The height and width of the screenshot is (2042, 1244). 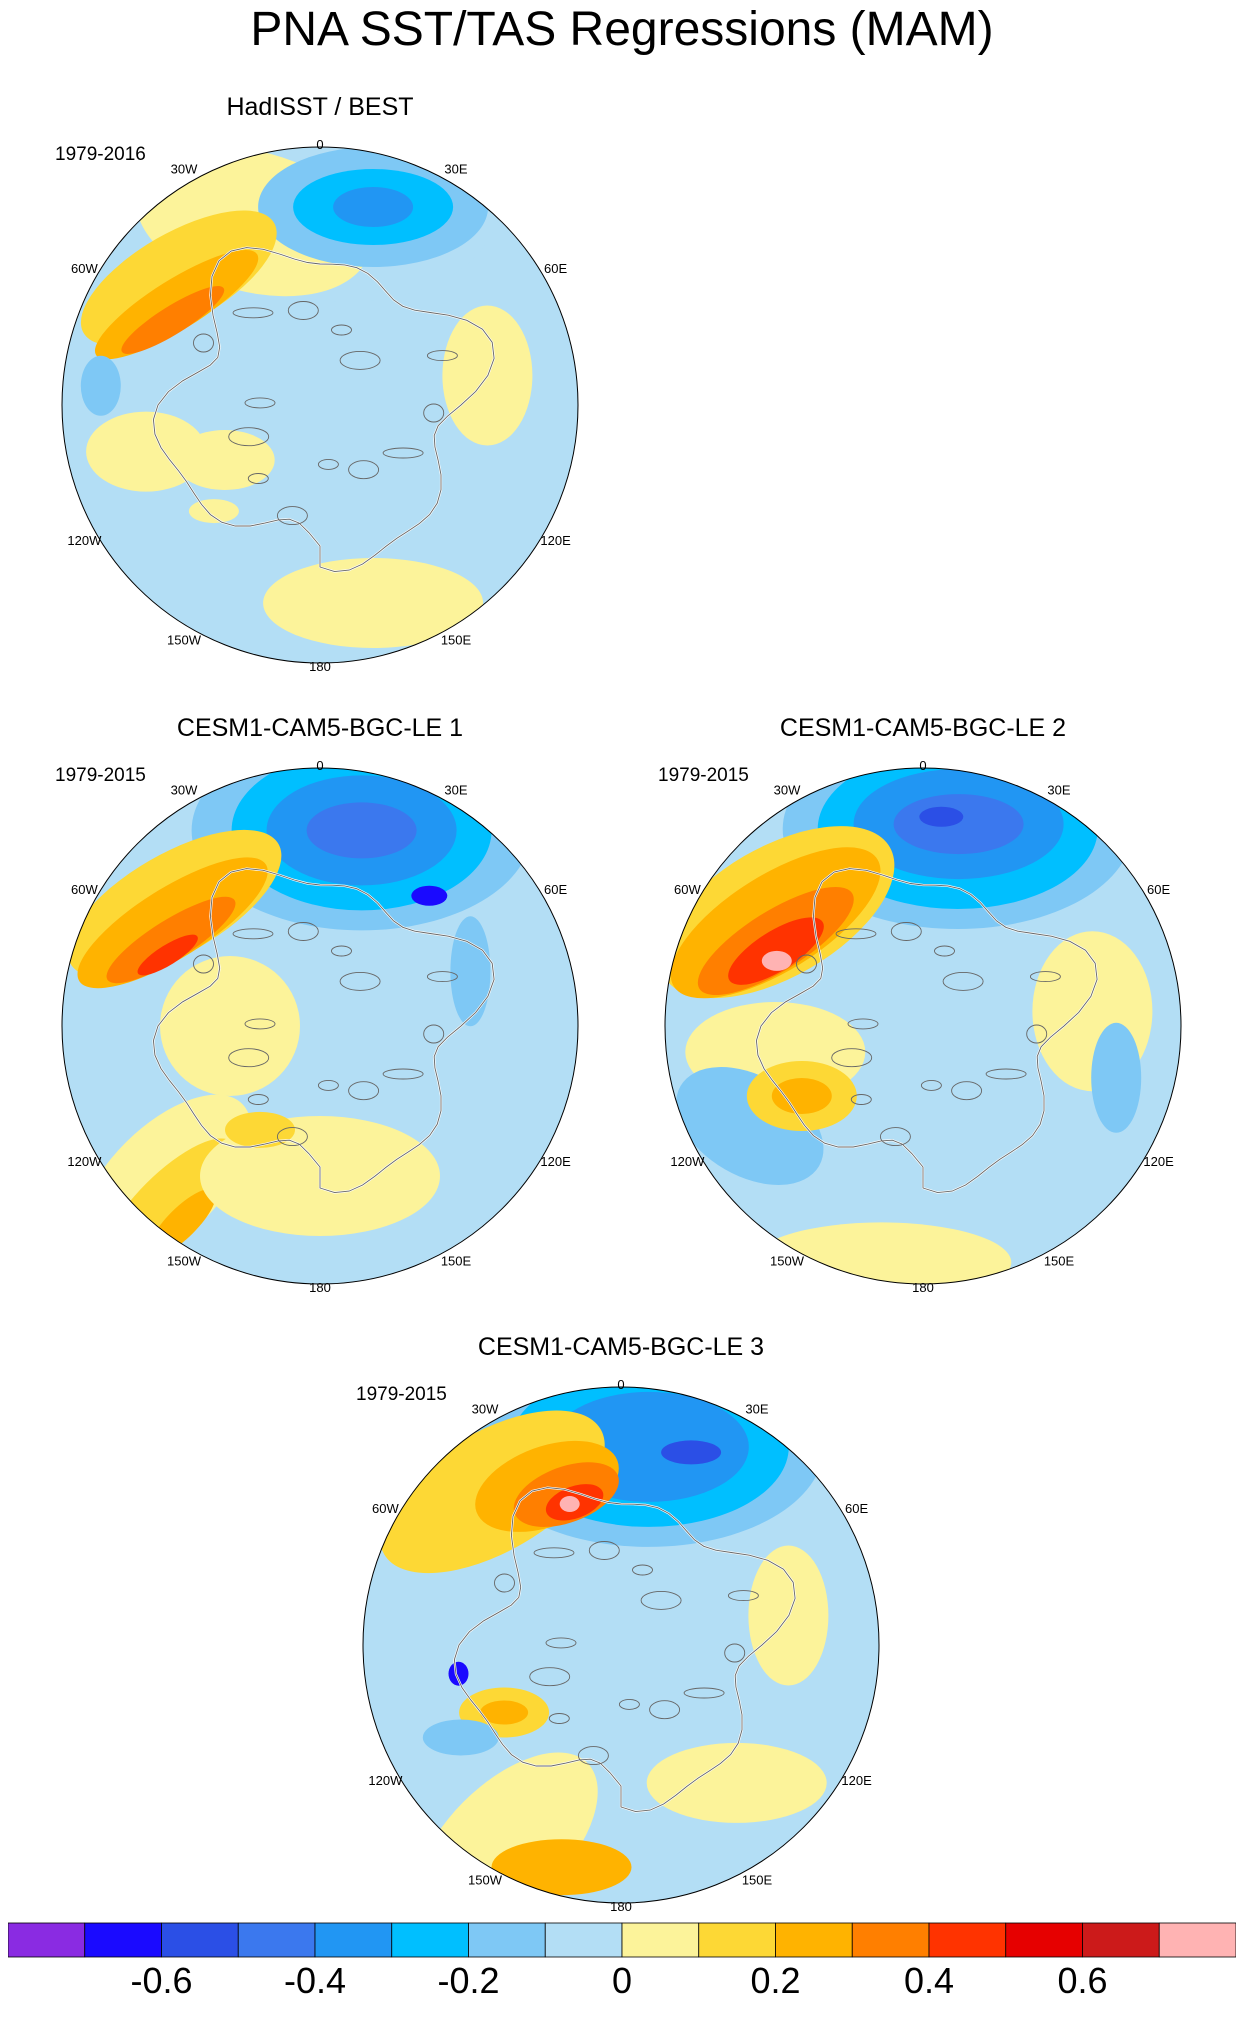 What do you see at coordinates (100, 154) in the screenshot?
I see `panel-period: 1979-2016` at bounding box center [100, 154].